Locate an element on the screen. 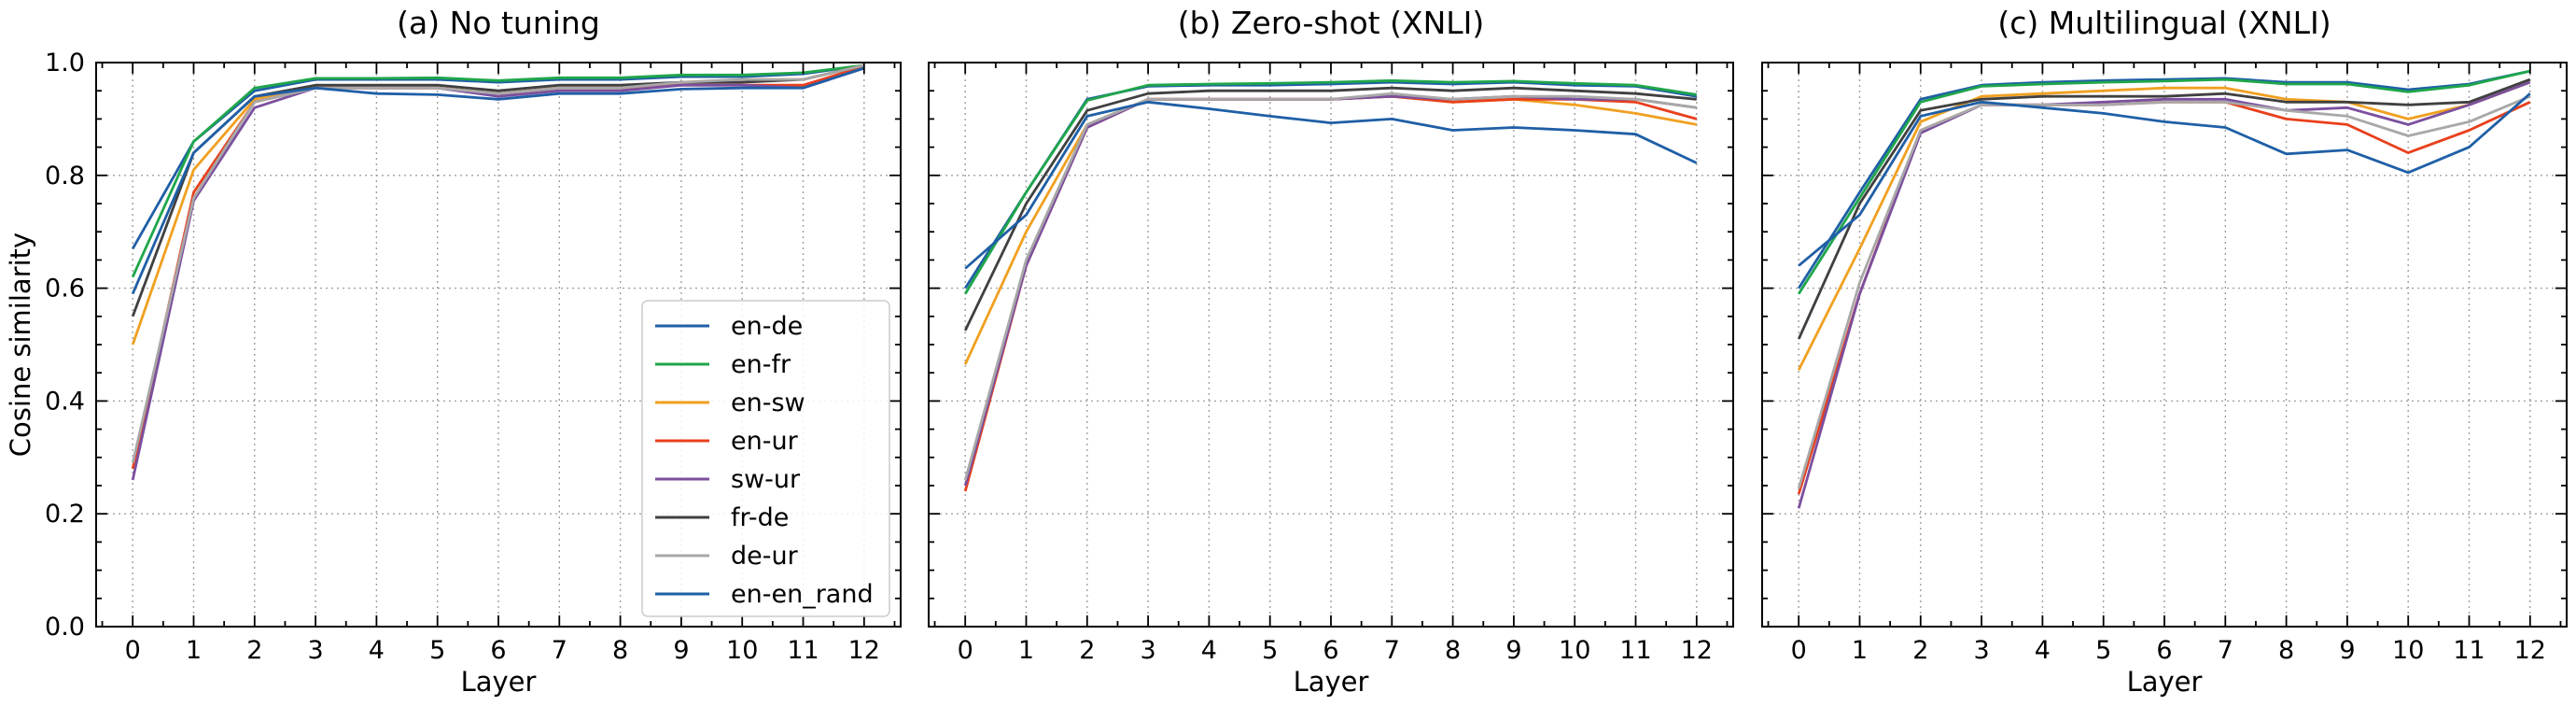 The image size is (2576, 706). legend-item: sw-ur is located at coordinates (728, 479).